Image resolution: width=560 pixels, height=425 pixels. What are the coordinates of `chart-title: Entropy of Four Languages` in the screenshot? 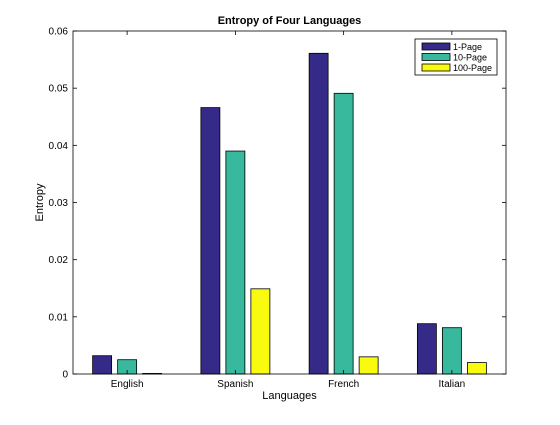 It's located at (290, 21).